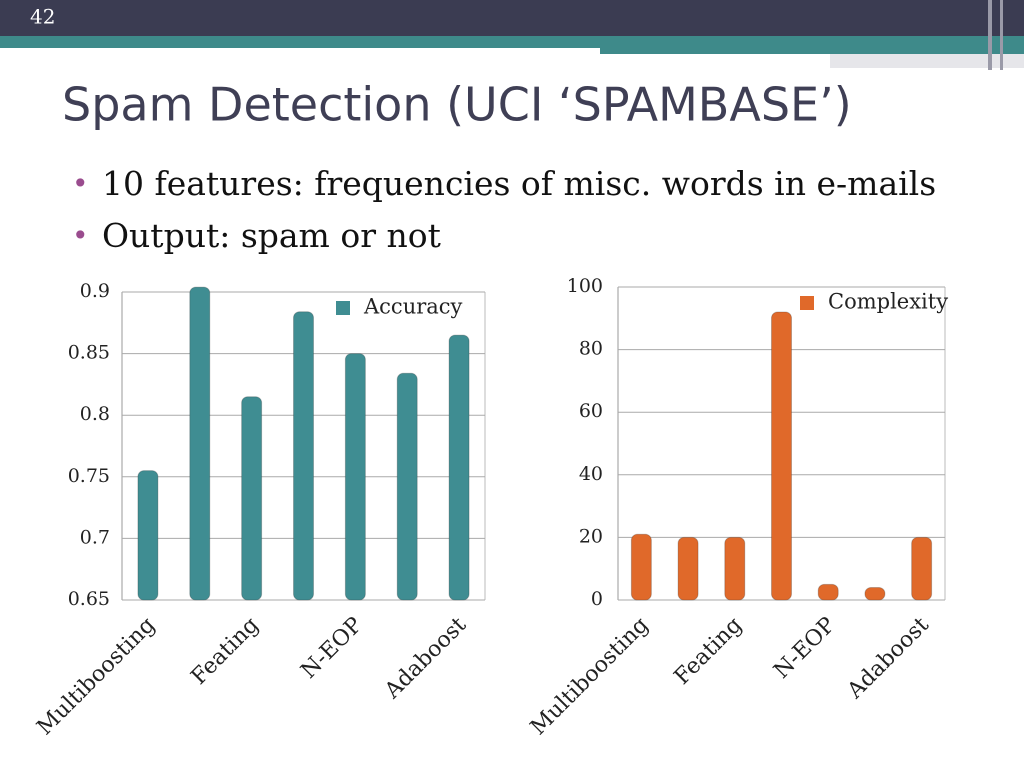 Image resolution: width=1024 pixels, height=768 pixels. I want to click on slide-number: 42, so click(42, 17).